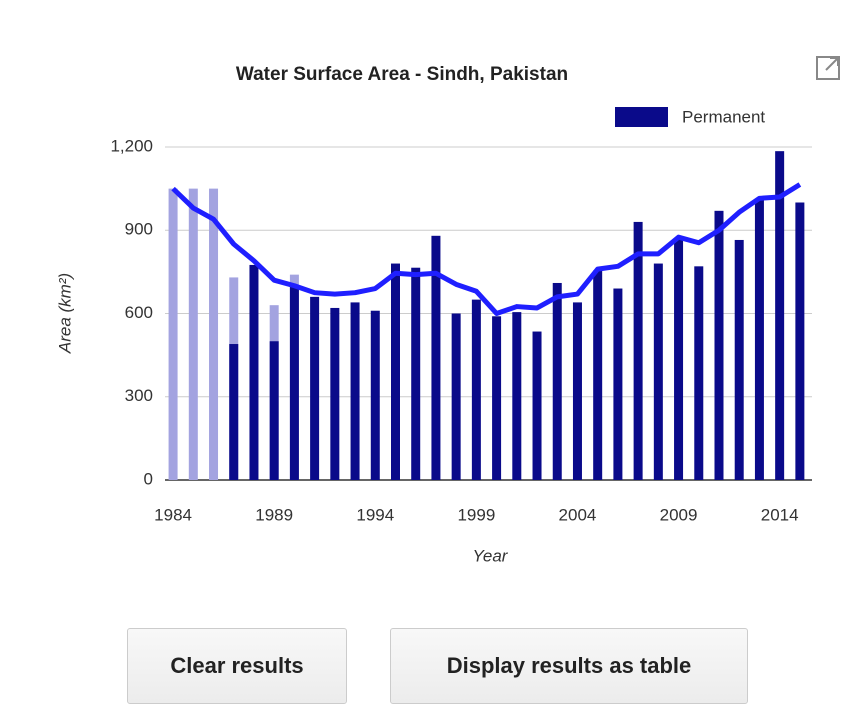 The image size is (846, 706). I want to click on x-tick-label: 1994, so click(375, 514).